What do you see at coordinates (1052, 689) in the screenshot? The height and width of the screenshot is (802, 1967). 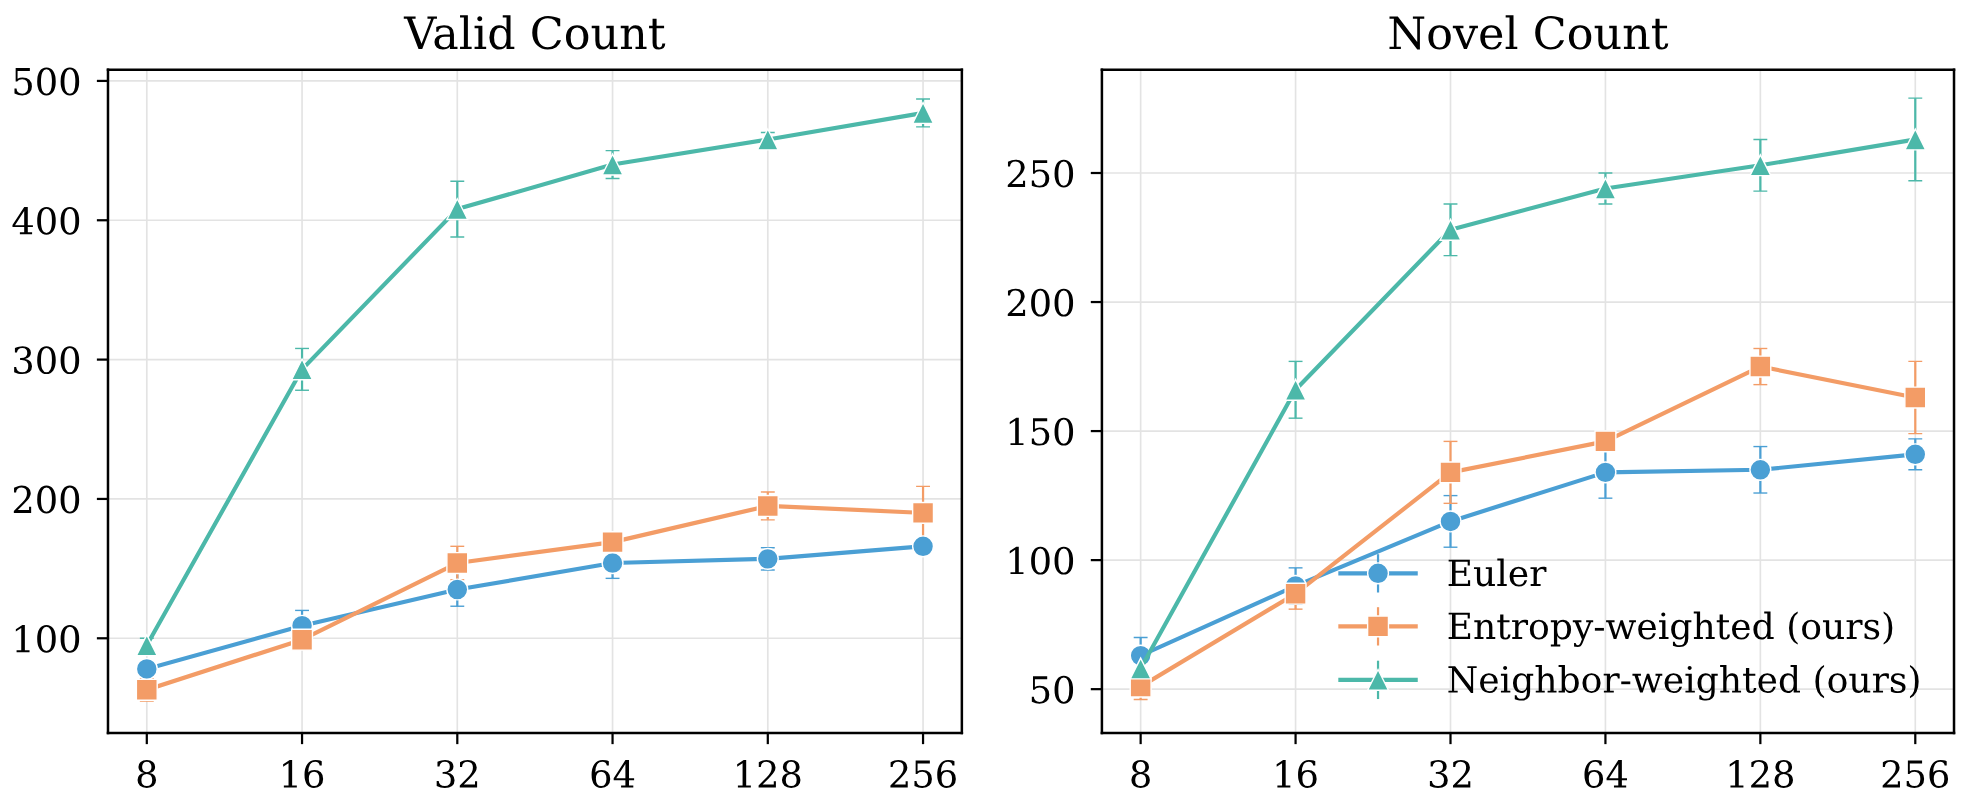 I see `y-tick-label: 50` at bounding box center [1052, 689].